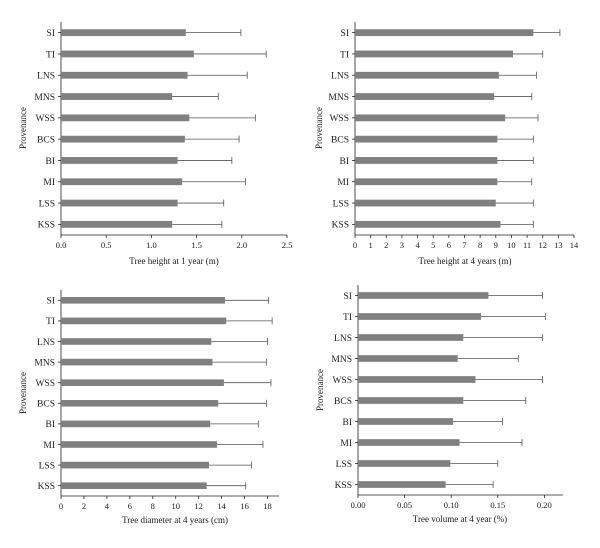 The height and width of the screenshot is (548, 600). I want to click on x-tick-label: 0.10, so click(451, 505).